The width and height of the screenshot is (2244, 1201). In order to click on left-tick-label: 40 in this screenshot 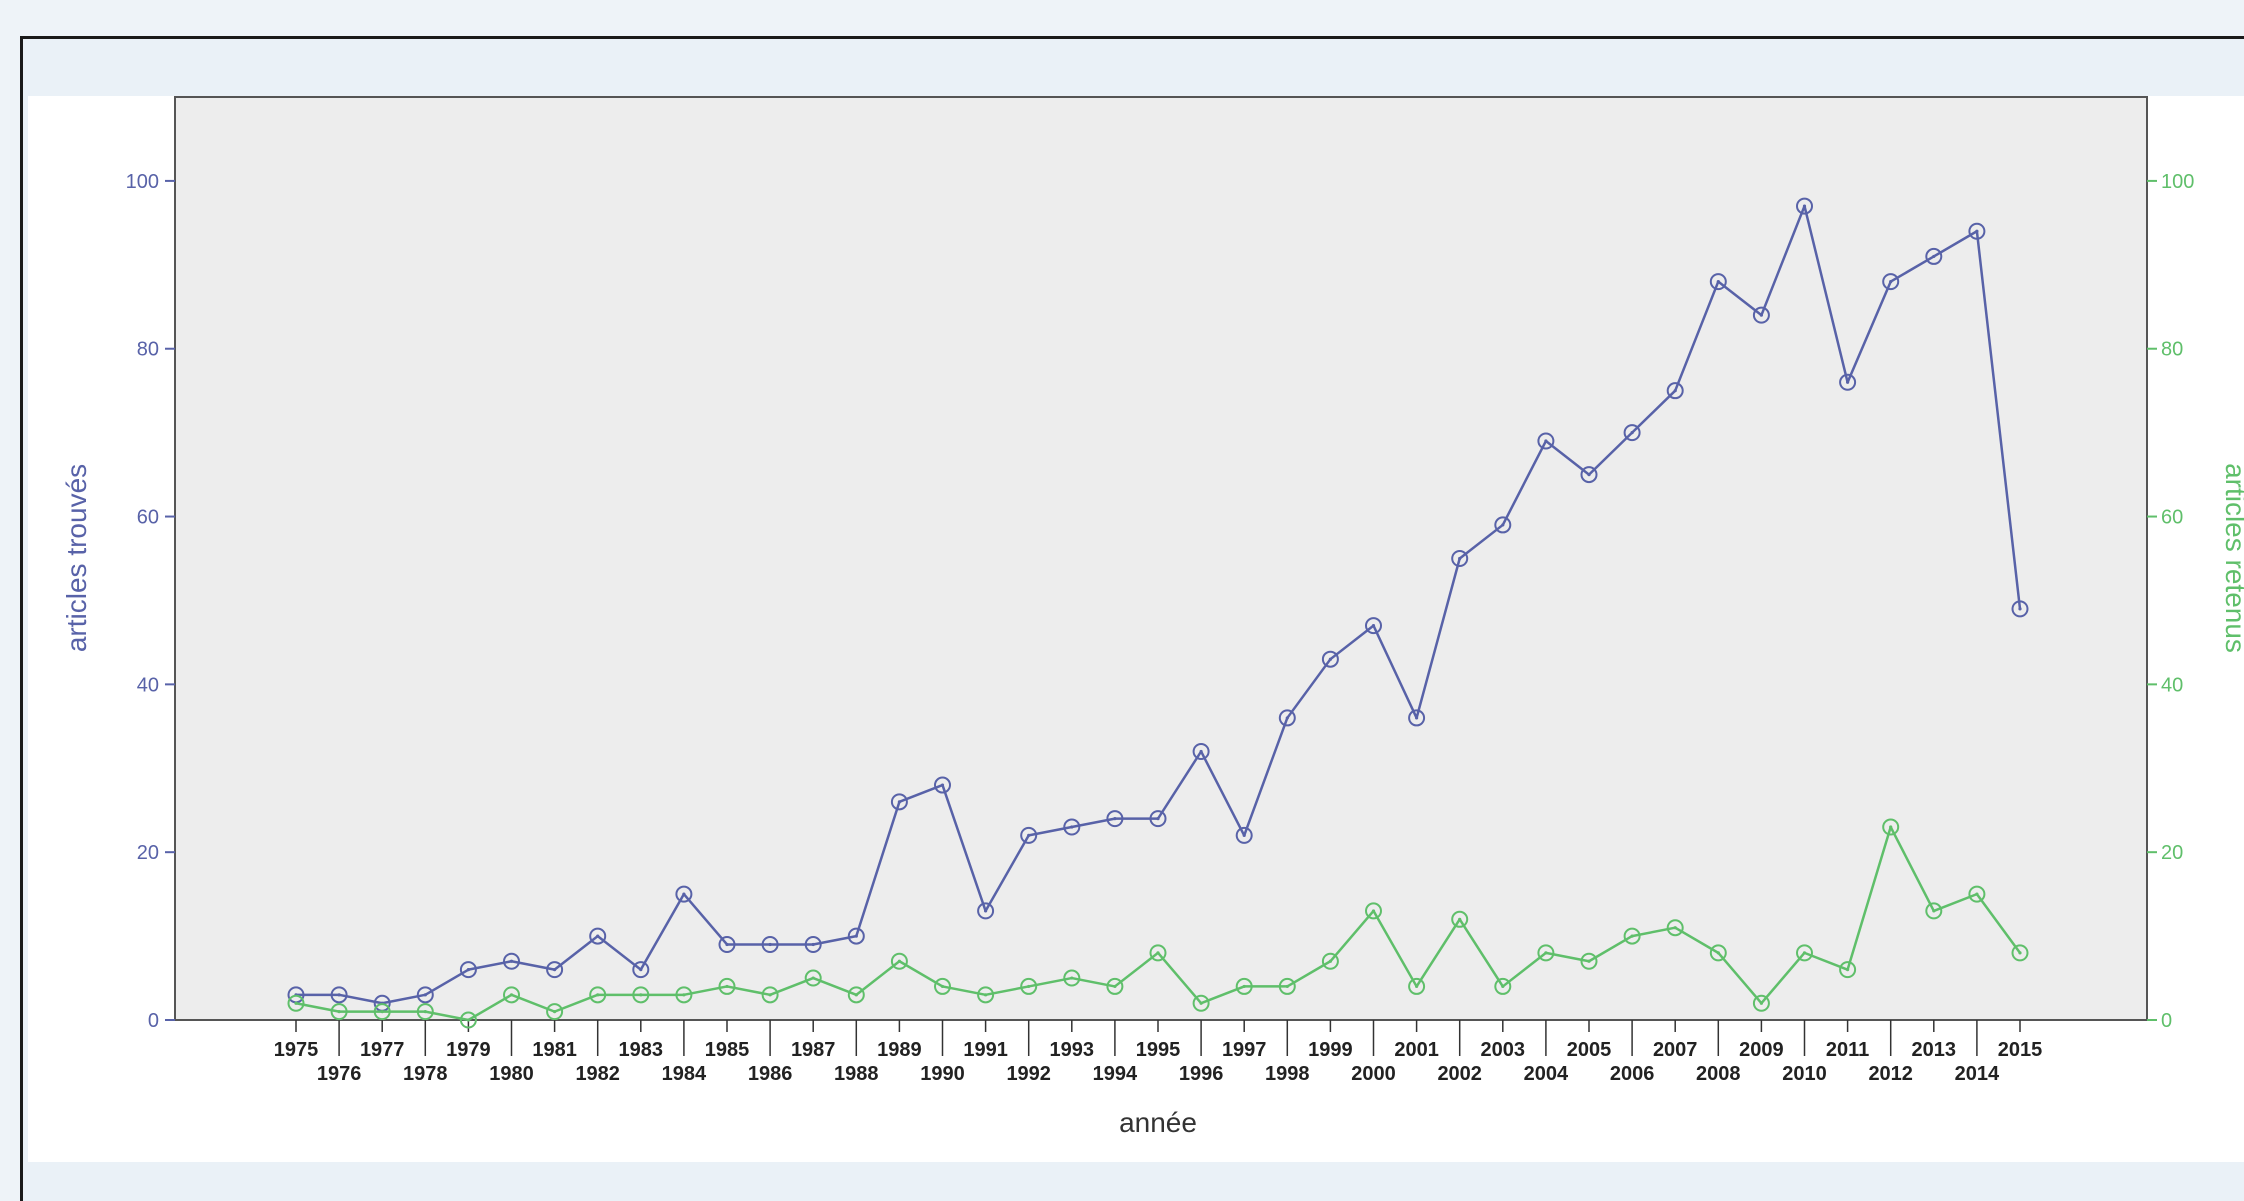, I will do `click(148, 685)`.